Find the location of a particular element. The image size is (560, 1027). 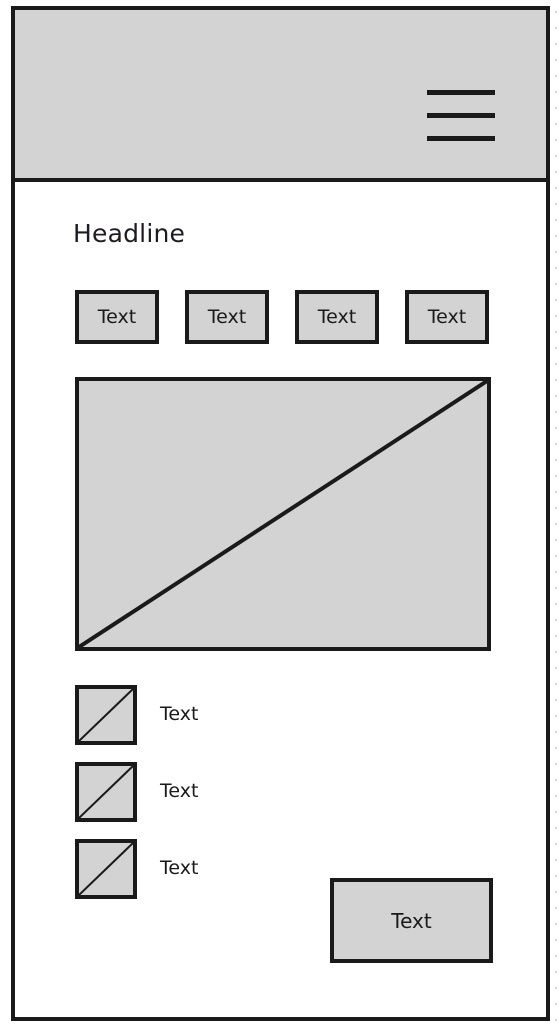

tag-button-2: Text is located at coordinates (227, 317).